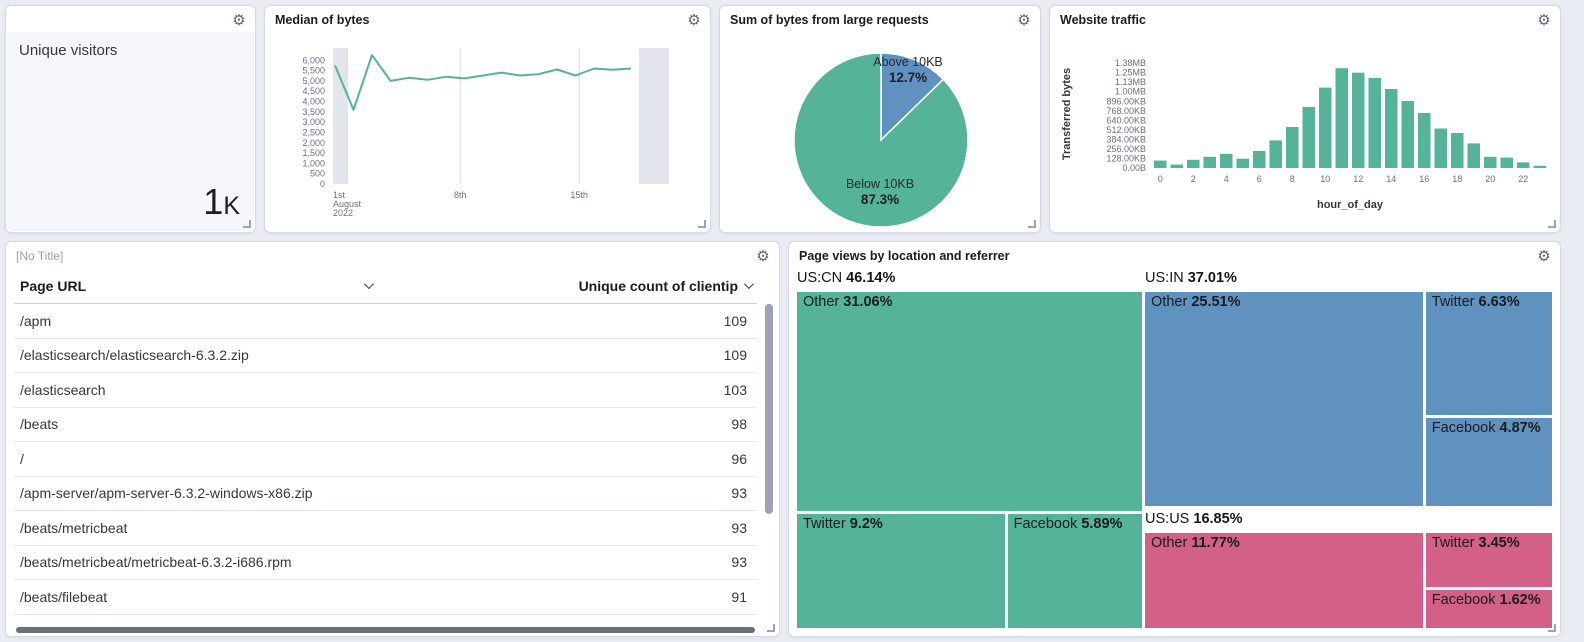 Image resolution: width=1584 pixels, height=642 pixels. I want to click on y-tick-label: 128.00KB, so click(1126, 158).